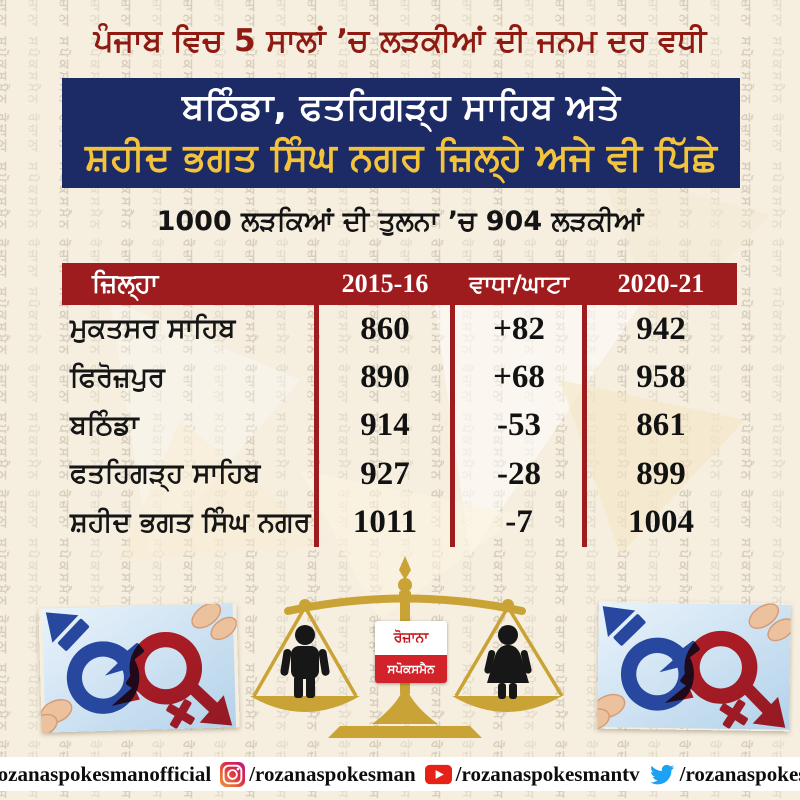 The height and width of the screenshot is (800, 800). What do you see at coordinates (385, 283) in the screenshot?
I see `header-2015-16: 2015-16` at bounding box center [385, 283].